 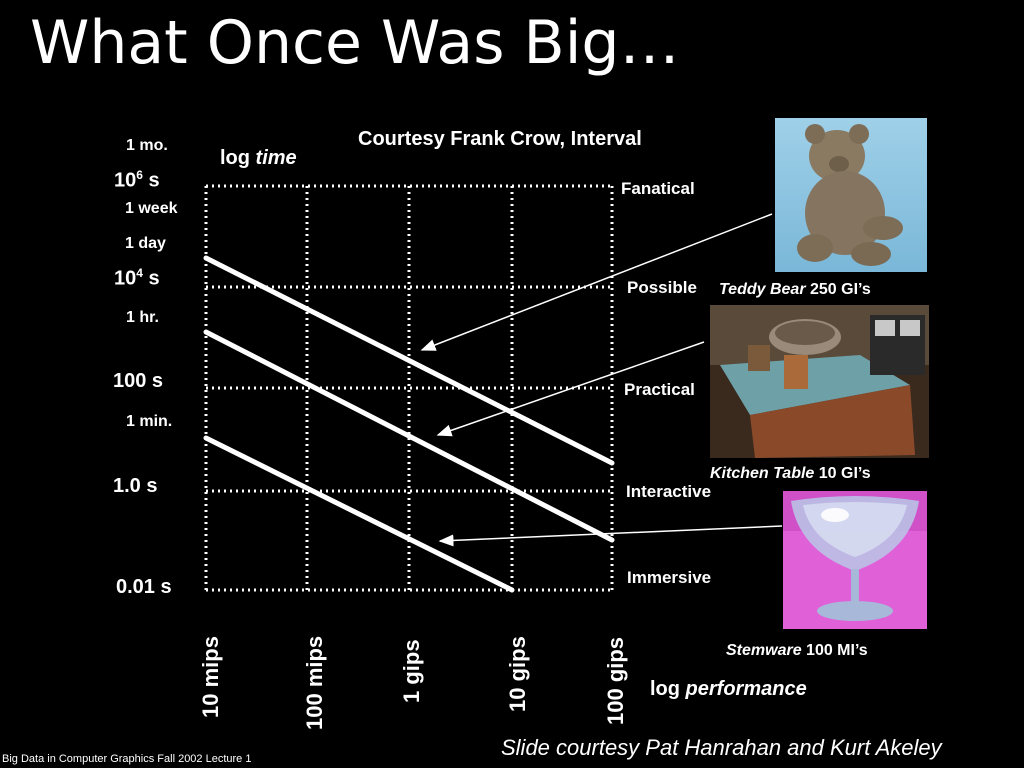 What do you see at coordinates (258, 158) in the screenshot?
I see `y-axis-title: log time` at bounding box center [258, 158].